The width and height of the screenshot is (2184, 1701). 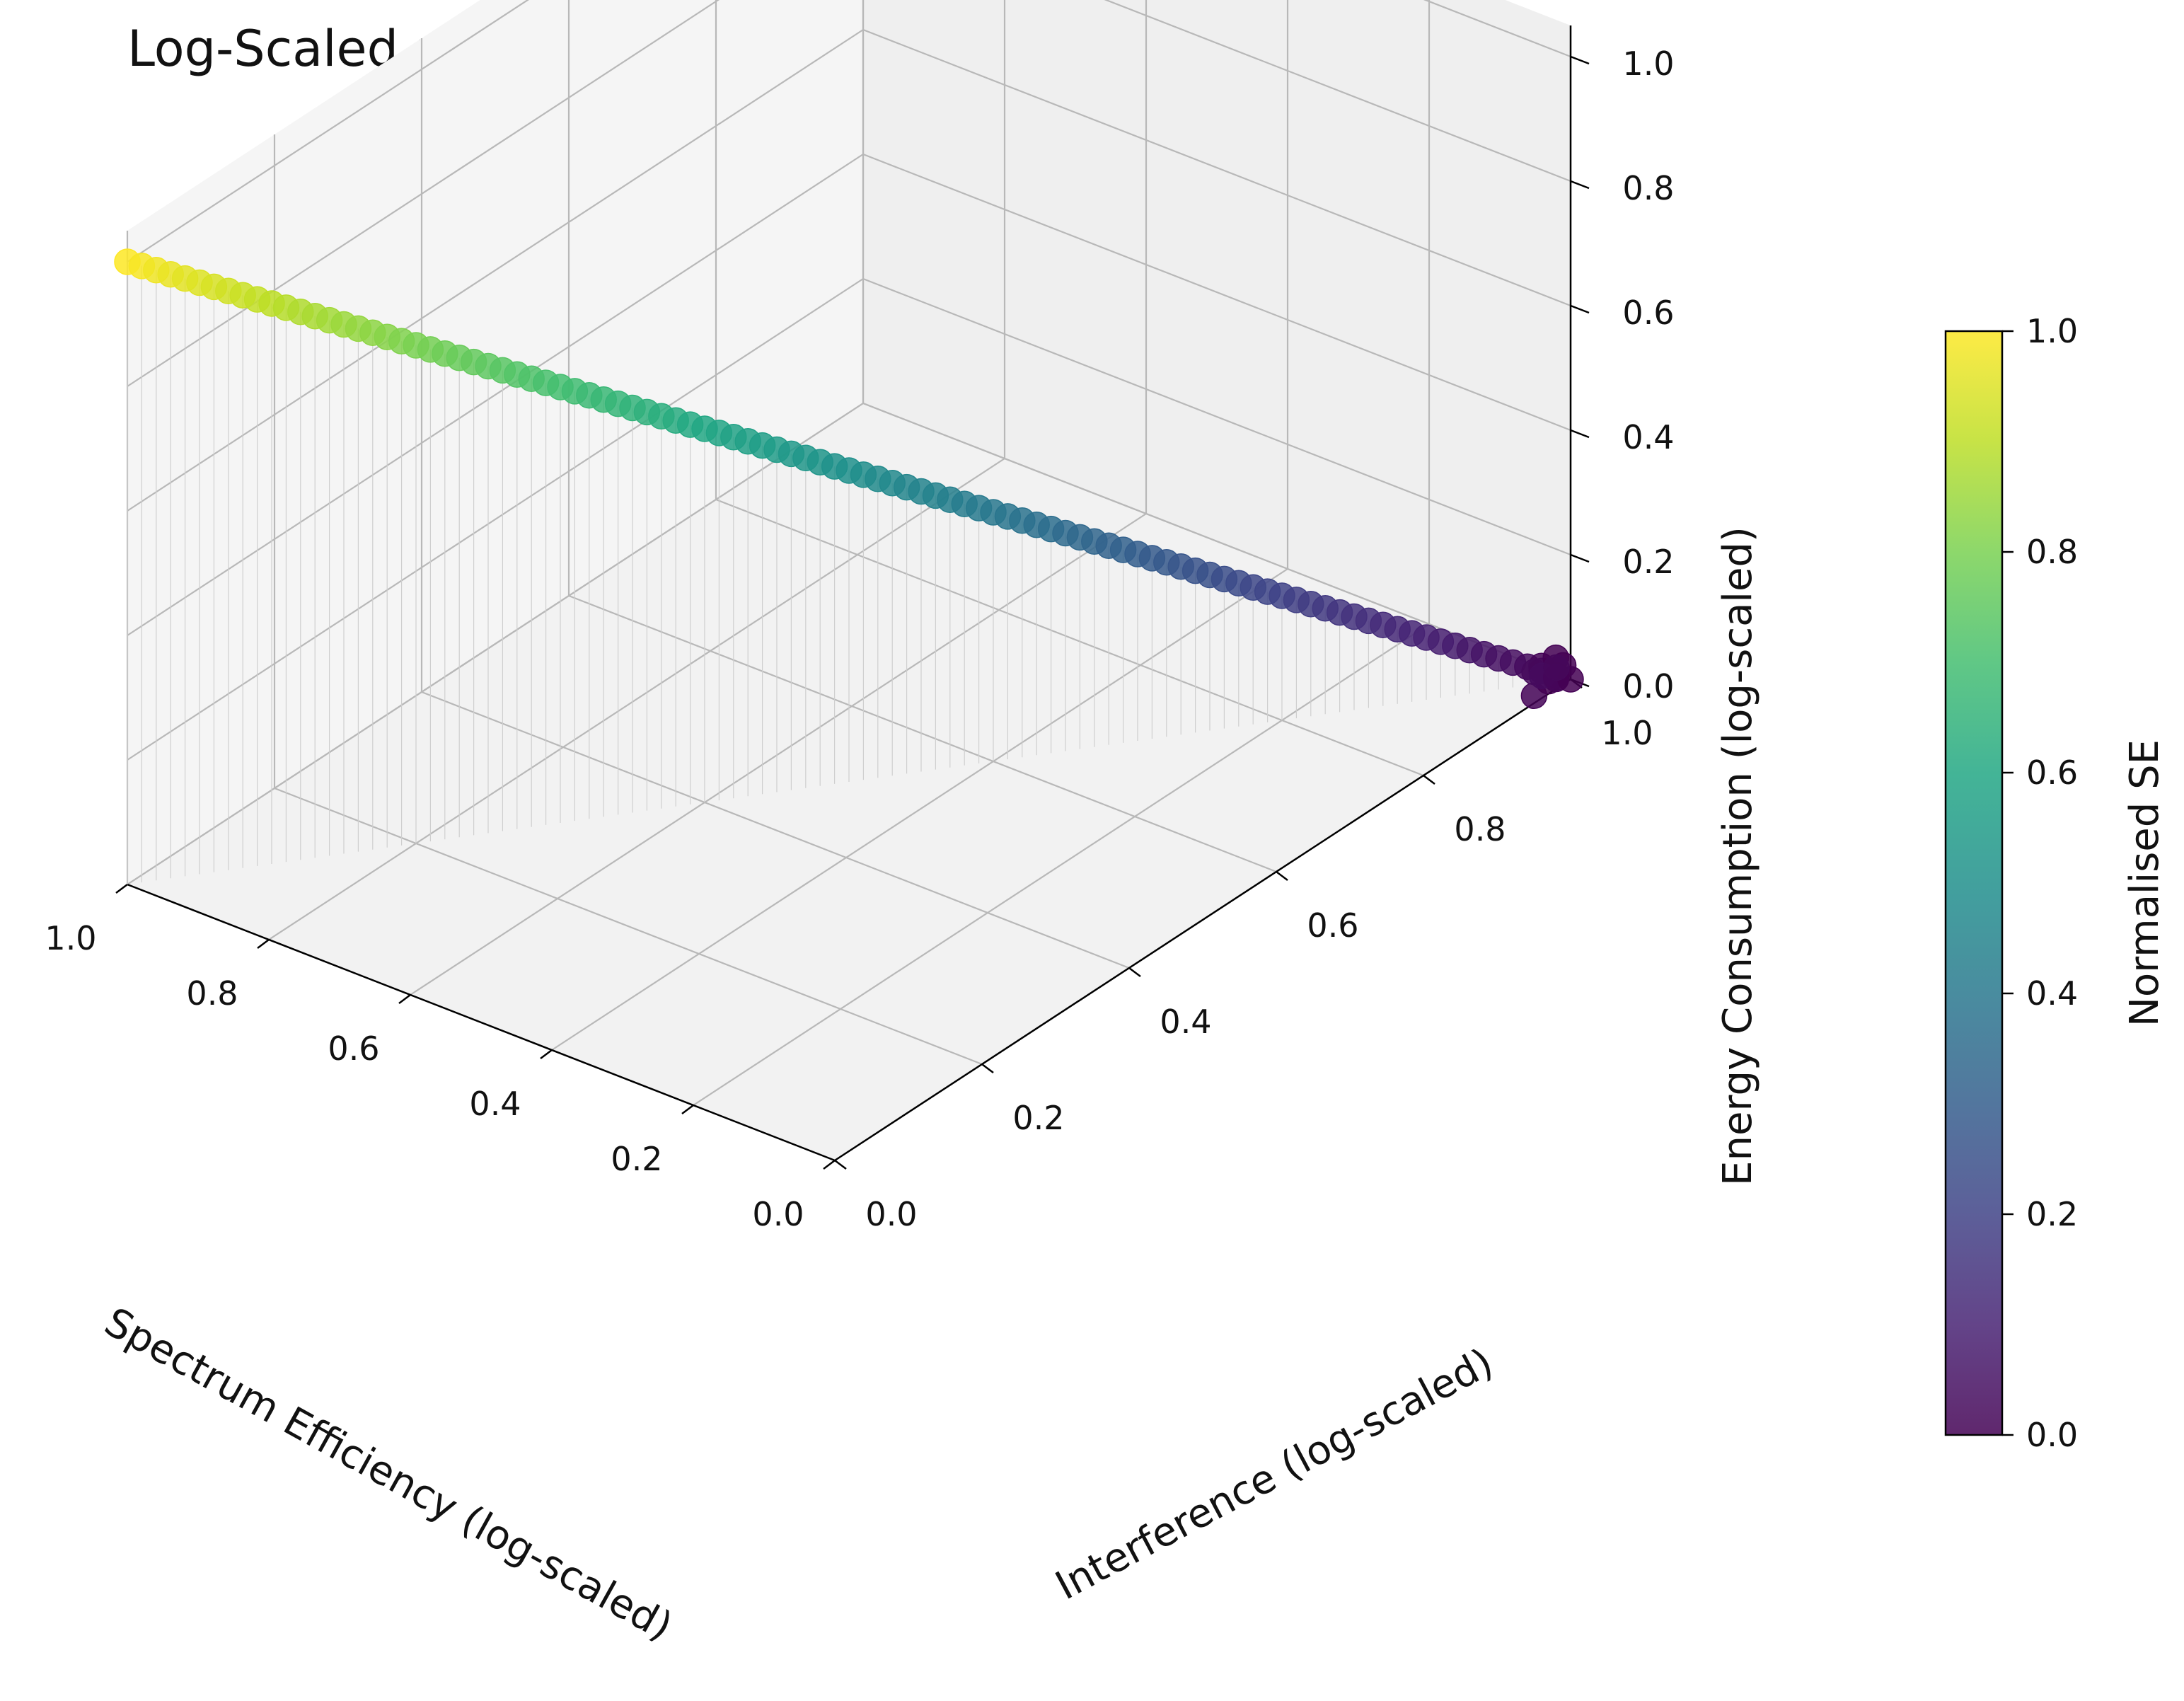 What do you see at coordinates (2052, 331) in the screenshot?
I see `colorbar-tick-label: 1.0` at bounding box center [2052, 331].